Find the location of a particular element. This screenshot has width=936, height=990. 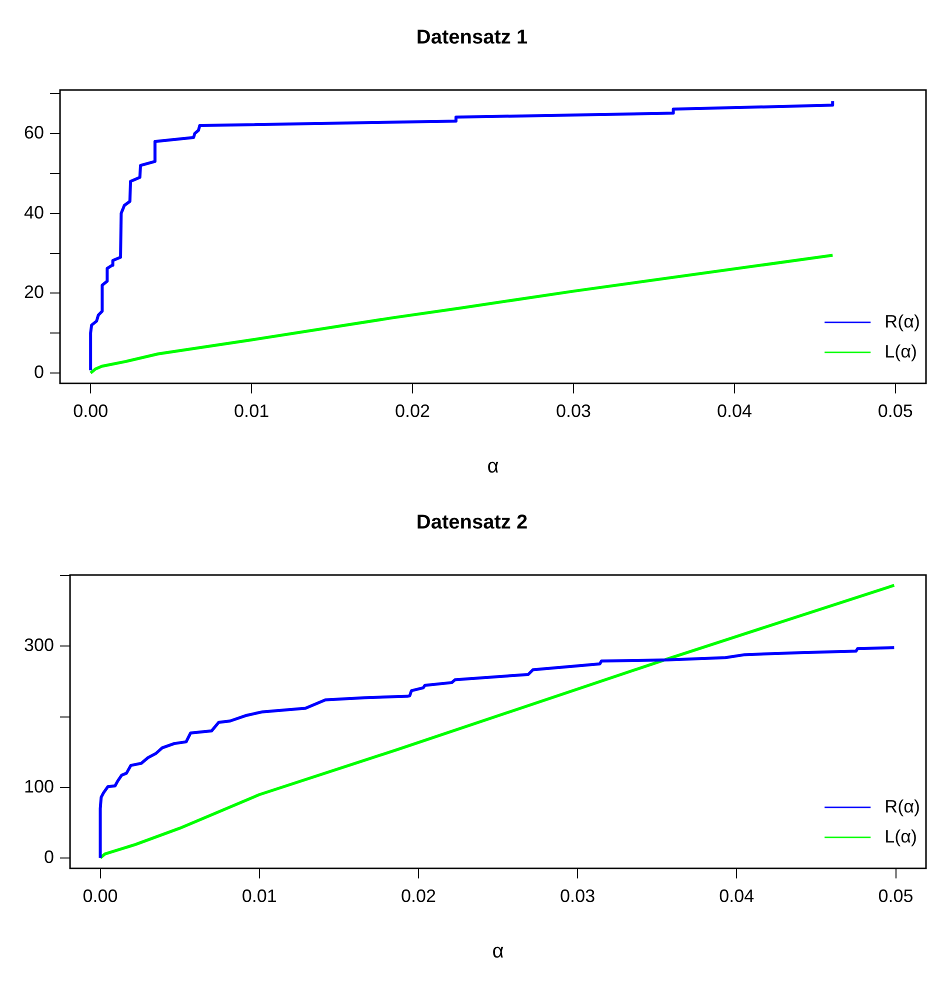

chart-title: Datensatz 2 is located at coordinates (472, 523).